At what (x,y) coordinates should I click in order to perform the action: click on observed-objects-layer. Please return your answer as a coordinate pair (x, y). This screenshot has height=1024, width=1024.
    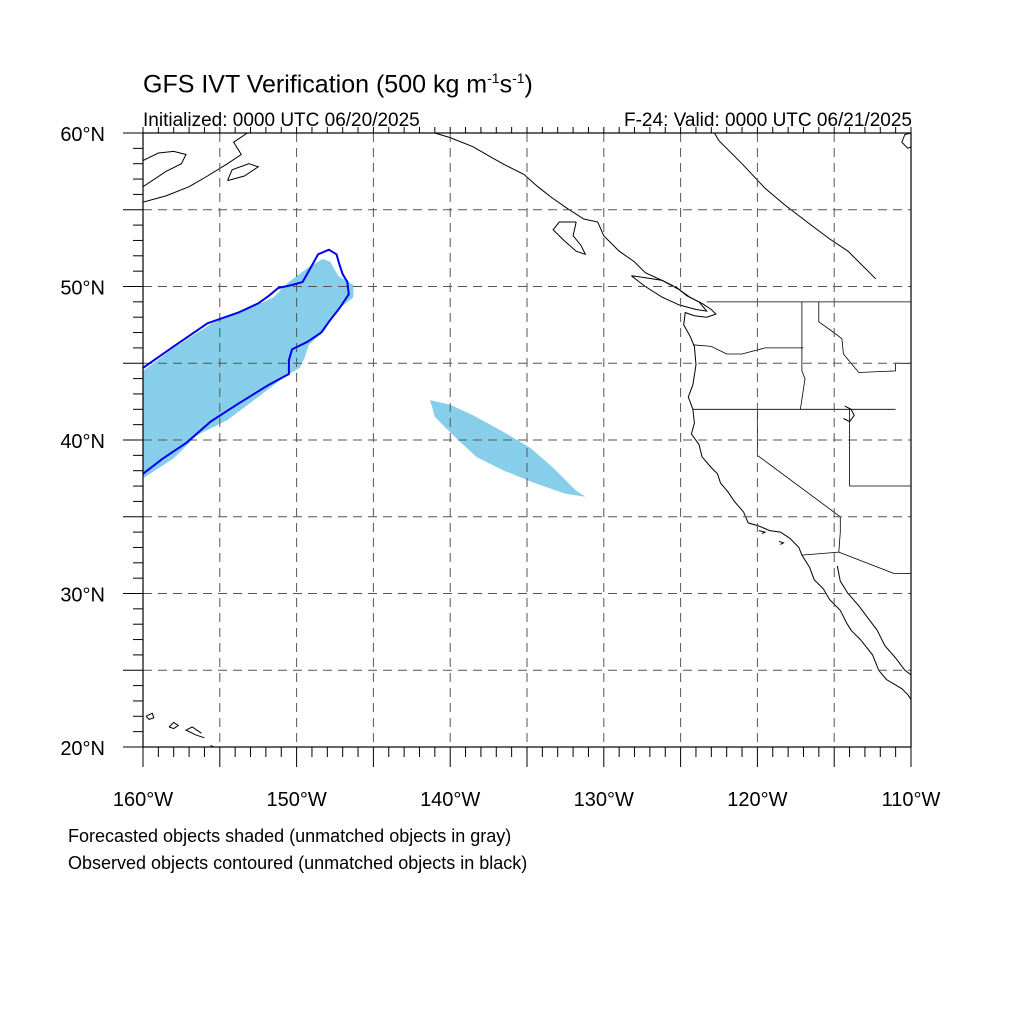
    Looking at the image, I should click on (246, 361).